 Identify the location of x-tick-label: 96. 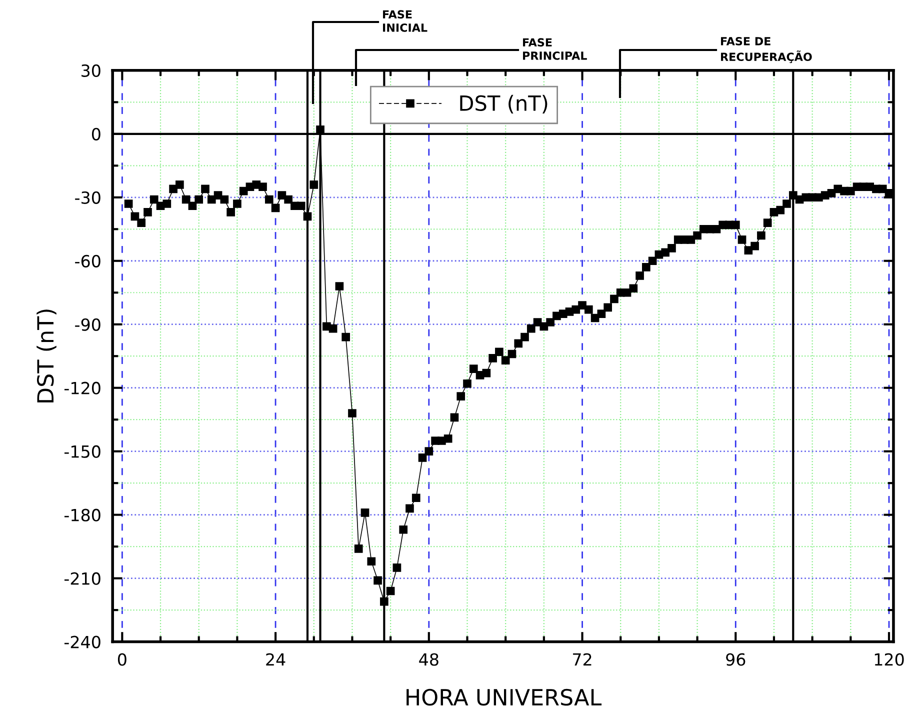
(736, 659).